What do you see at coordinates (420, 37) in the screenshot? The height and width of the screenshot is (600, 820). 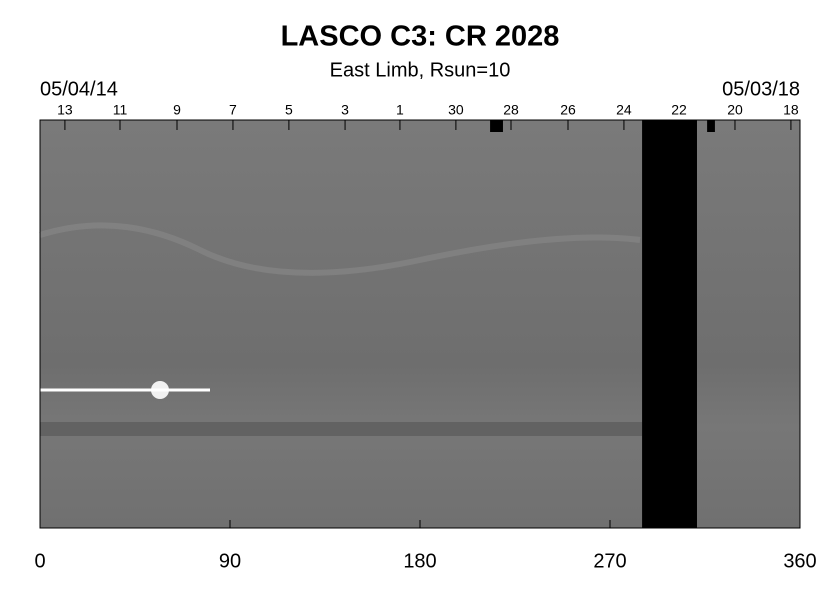 I see `chart-title: LASCO C3: CR 2028` at bounding box center [420, 37].